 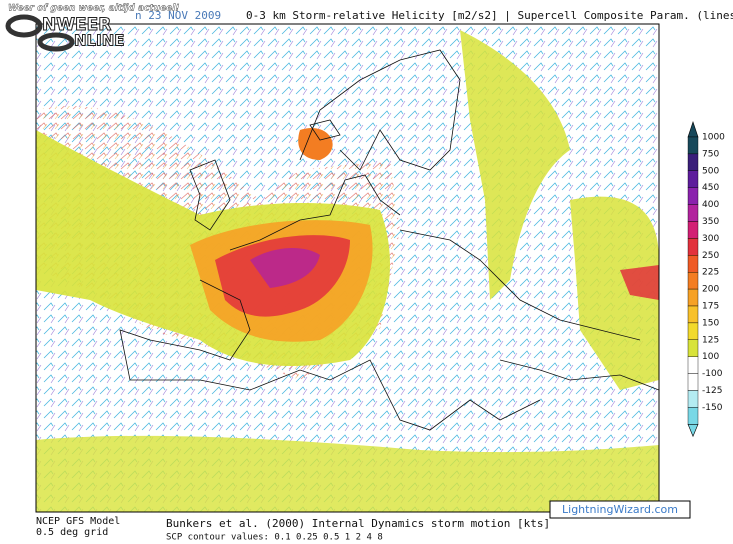 I want to click on site-box, so click(x=620, y=509).